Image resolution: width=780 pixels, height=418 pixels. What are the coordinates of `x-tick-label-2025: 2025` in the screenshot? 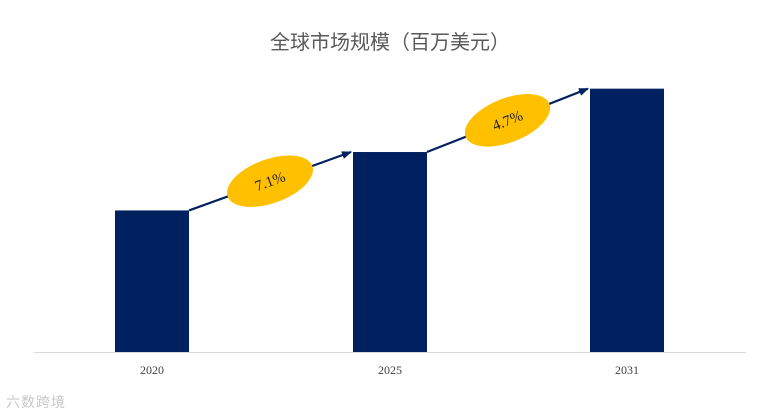 It's located at (390, 370).